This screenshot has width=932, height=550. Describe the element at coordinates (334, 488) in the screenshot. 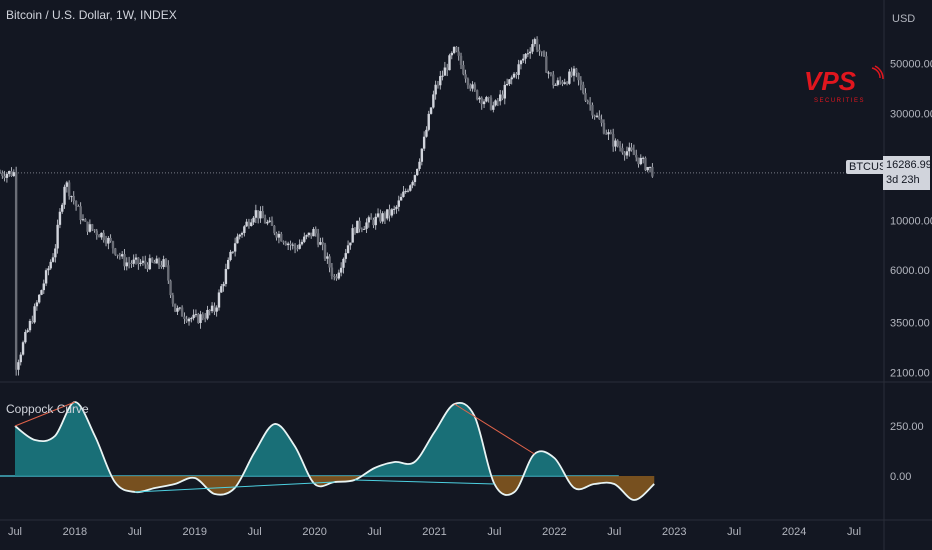

I see `coppock-negative-fill` at that location.